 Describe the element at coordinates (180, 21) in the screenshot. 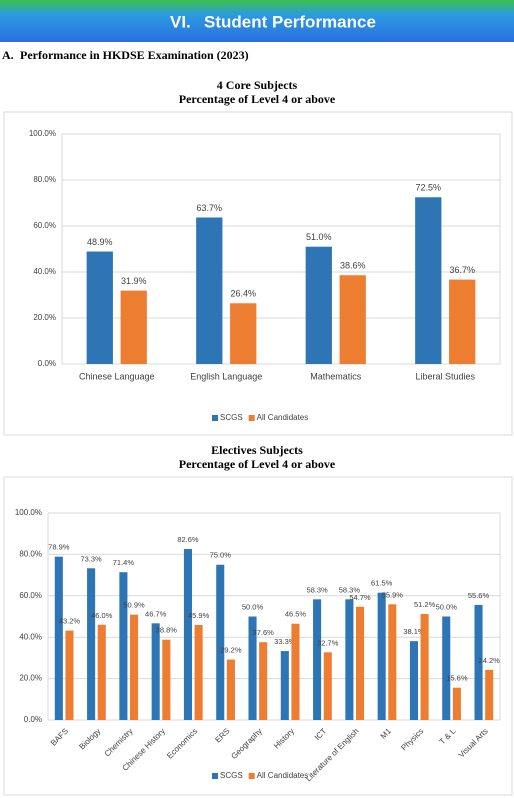

I see `header-number: VI.` at that location.